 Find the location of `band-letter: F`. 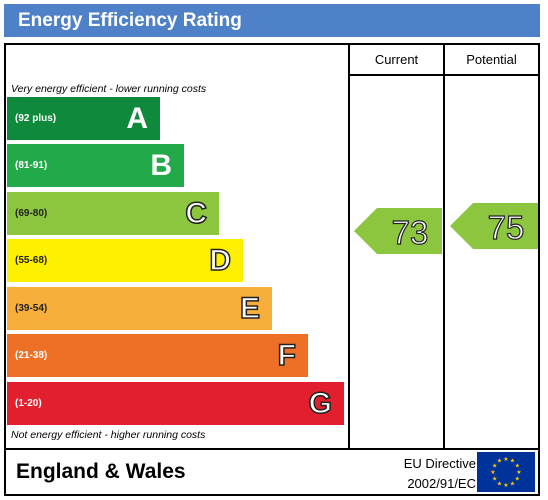

band-letter: F is located at coordinates (287, 355).